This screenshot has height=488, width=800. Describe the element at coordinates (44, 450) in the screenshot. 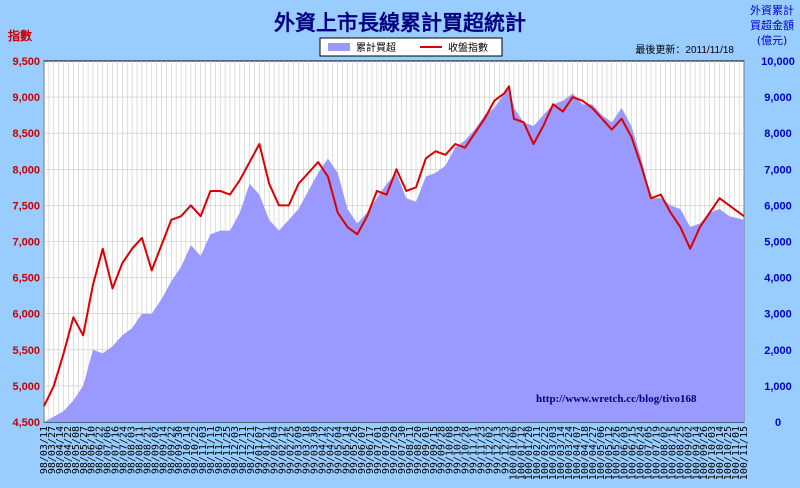

I see `x-tick-label: 98/03/11` at that location.